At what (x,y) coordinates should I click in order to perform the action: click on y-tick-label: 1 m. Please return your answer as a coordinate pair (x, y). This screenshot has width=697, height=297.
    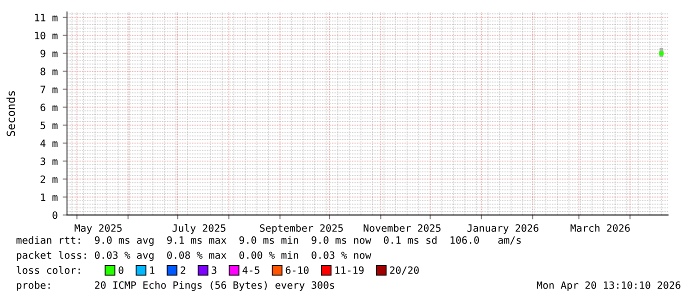
    Looking at the image, I should click on (49, 197).